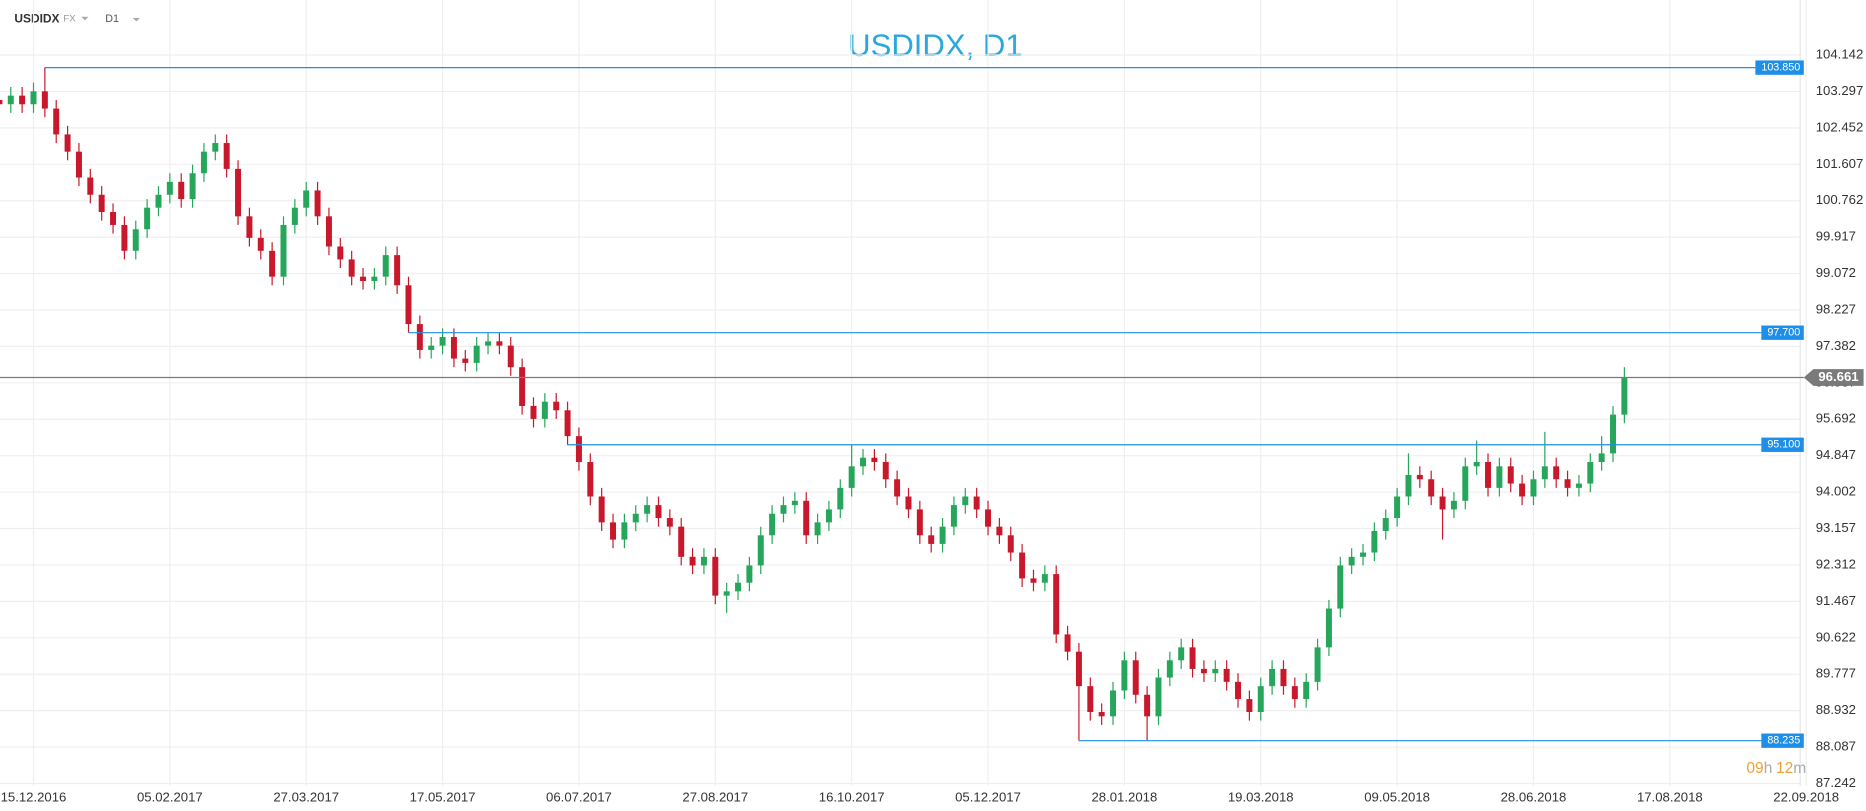 The height and width of the screenshot is (811, 1866). What do you see at coordinates (579, 796) in the screenshot?
I see `x-tick-label: 06.07.2017` at bounding box center [579, 796].